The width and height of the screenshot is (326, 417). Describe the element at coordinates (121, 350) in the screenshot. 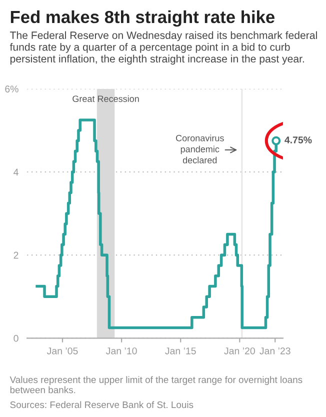

I see `x-tick-label: Jan ’10` at that location.